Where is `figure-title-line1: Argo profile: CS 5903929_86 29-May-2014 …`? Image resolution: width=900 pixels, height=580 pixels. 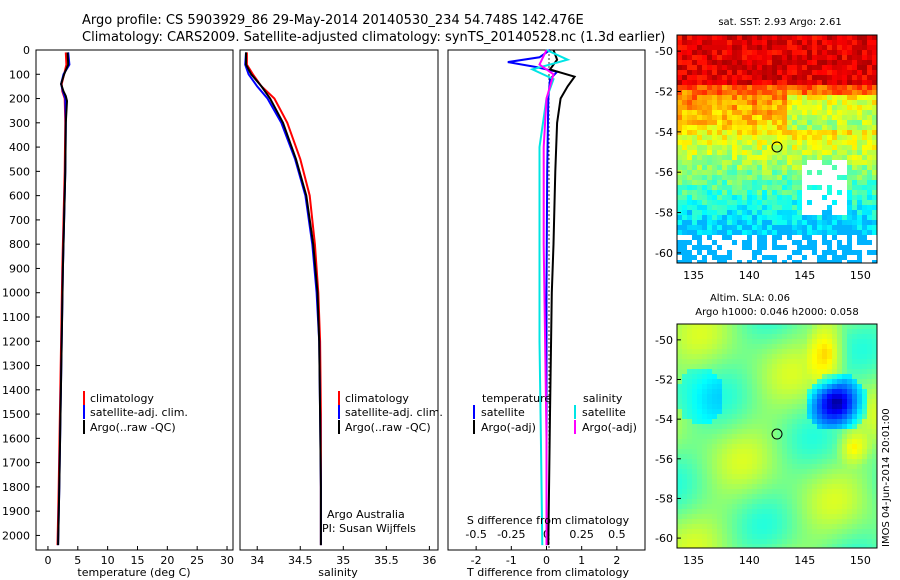 figure-title-line1: Argo profile: CS 5903929_86 29-May-2014 … is located at coordinates (333, 20).